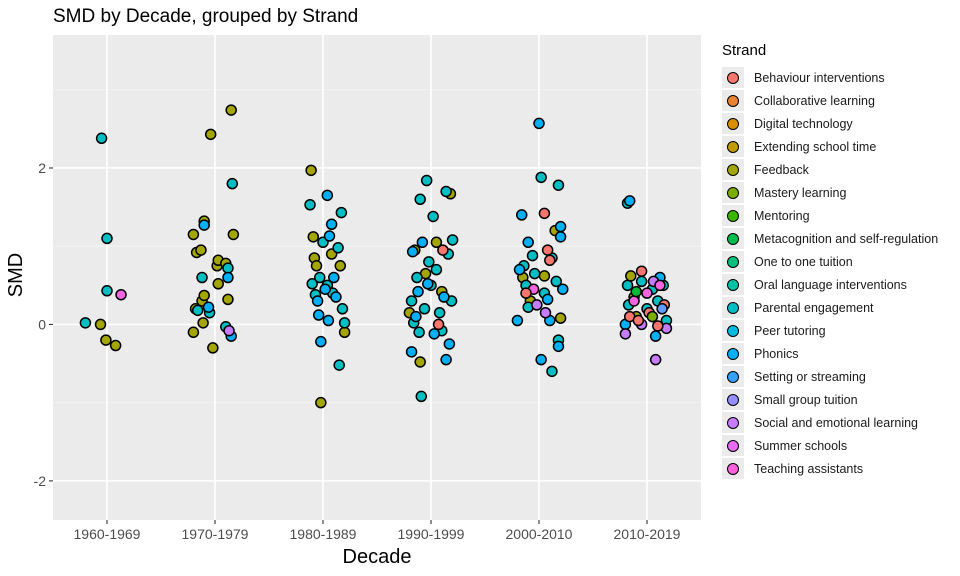 The height and width of the screenshot is (576, 960). What do you see at coordinates (431, 534) in the screenshot?
I see `x-tick-label: 1990-1999` at bounding box center [431, 534].